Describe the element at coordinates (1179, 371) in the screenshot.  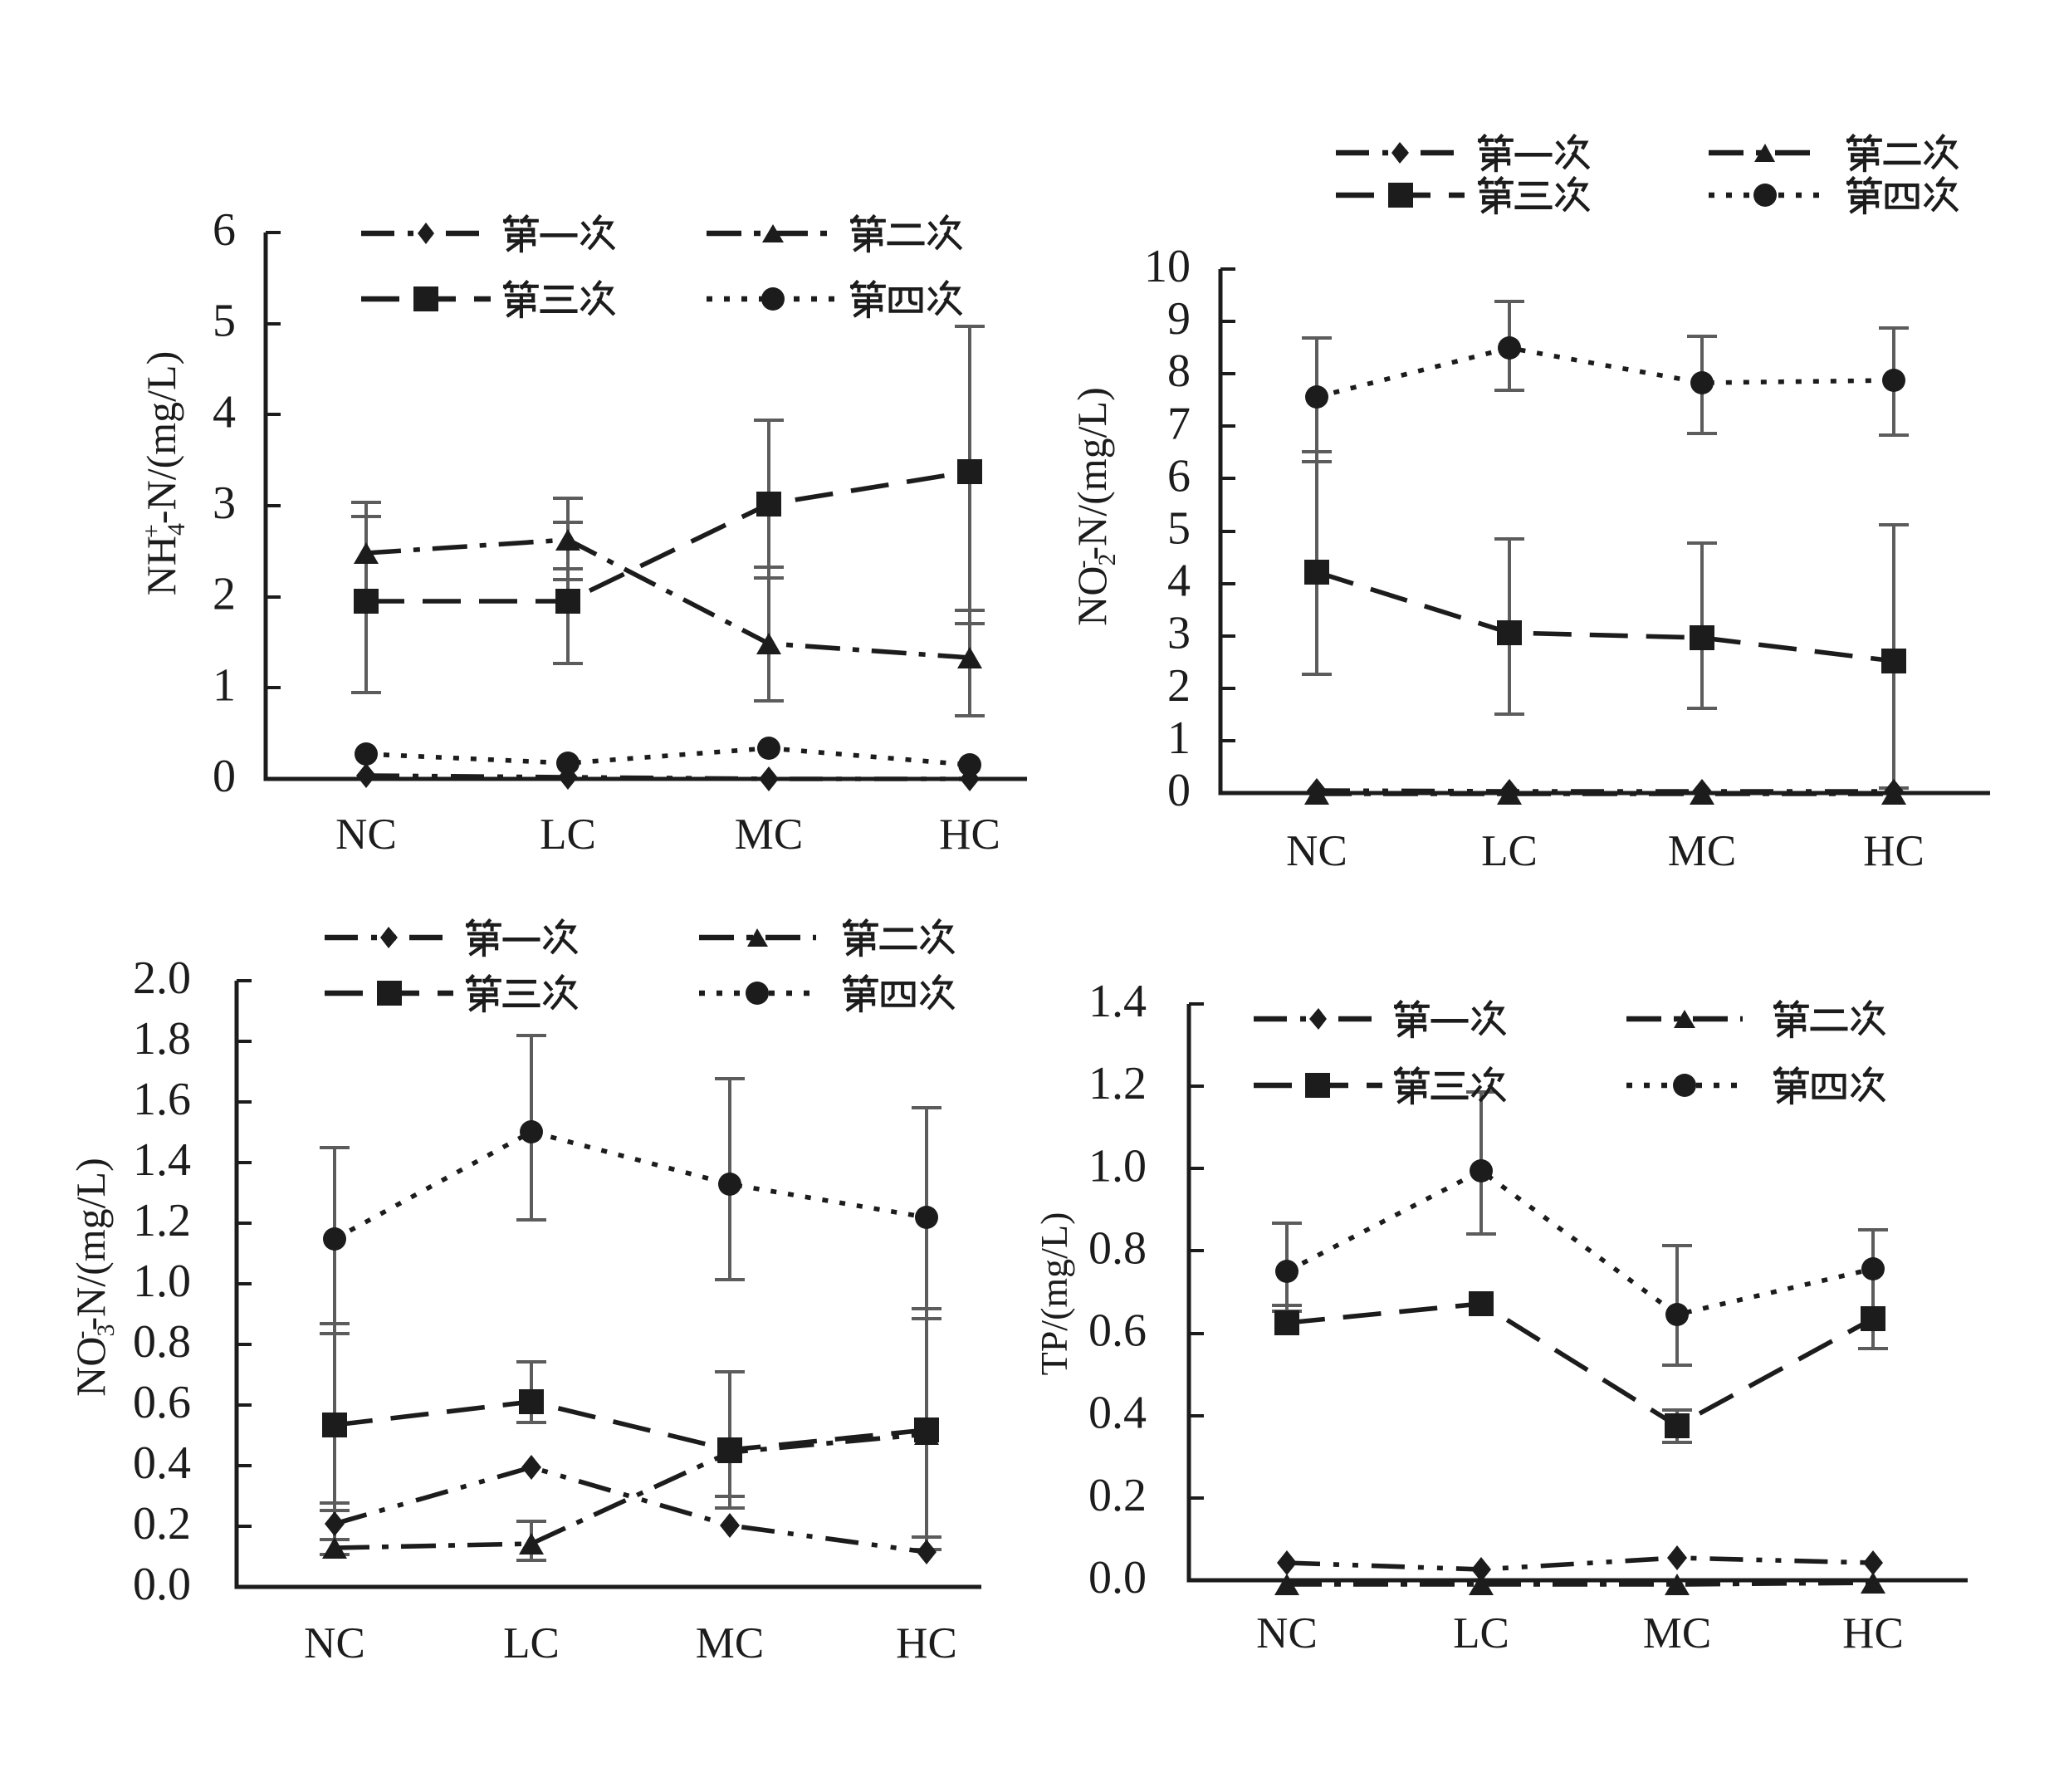
I see `svg-text: 8` at that location.